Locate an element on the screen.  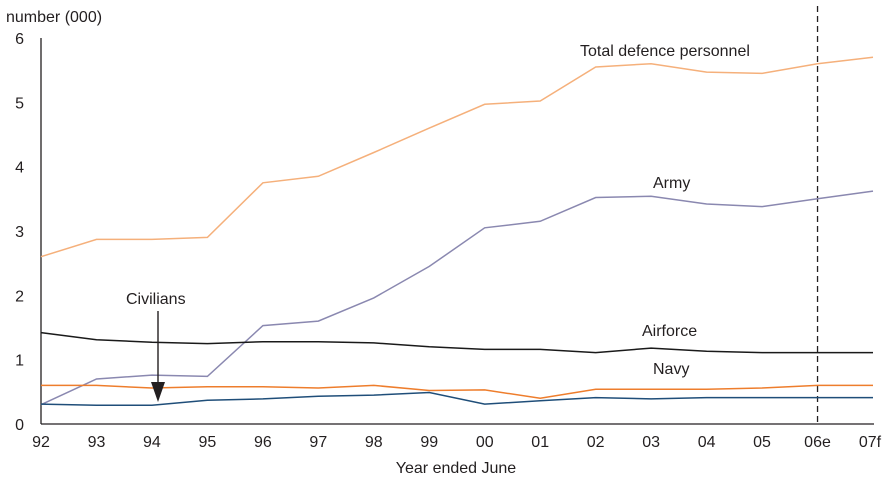
x-tick-label: 06e is located at coordinates (817, 442).